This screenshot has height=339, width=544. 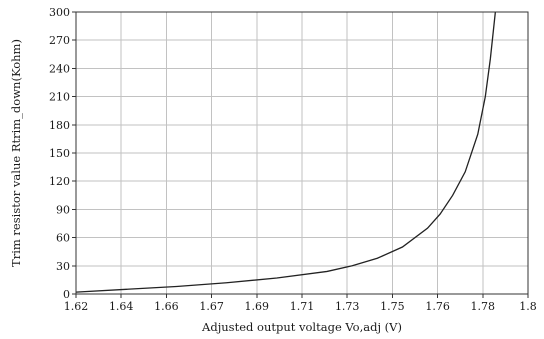 I want to click on y-tick-label: 0, so click(x=66, y=294).